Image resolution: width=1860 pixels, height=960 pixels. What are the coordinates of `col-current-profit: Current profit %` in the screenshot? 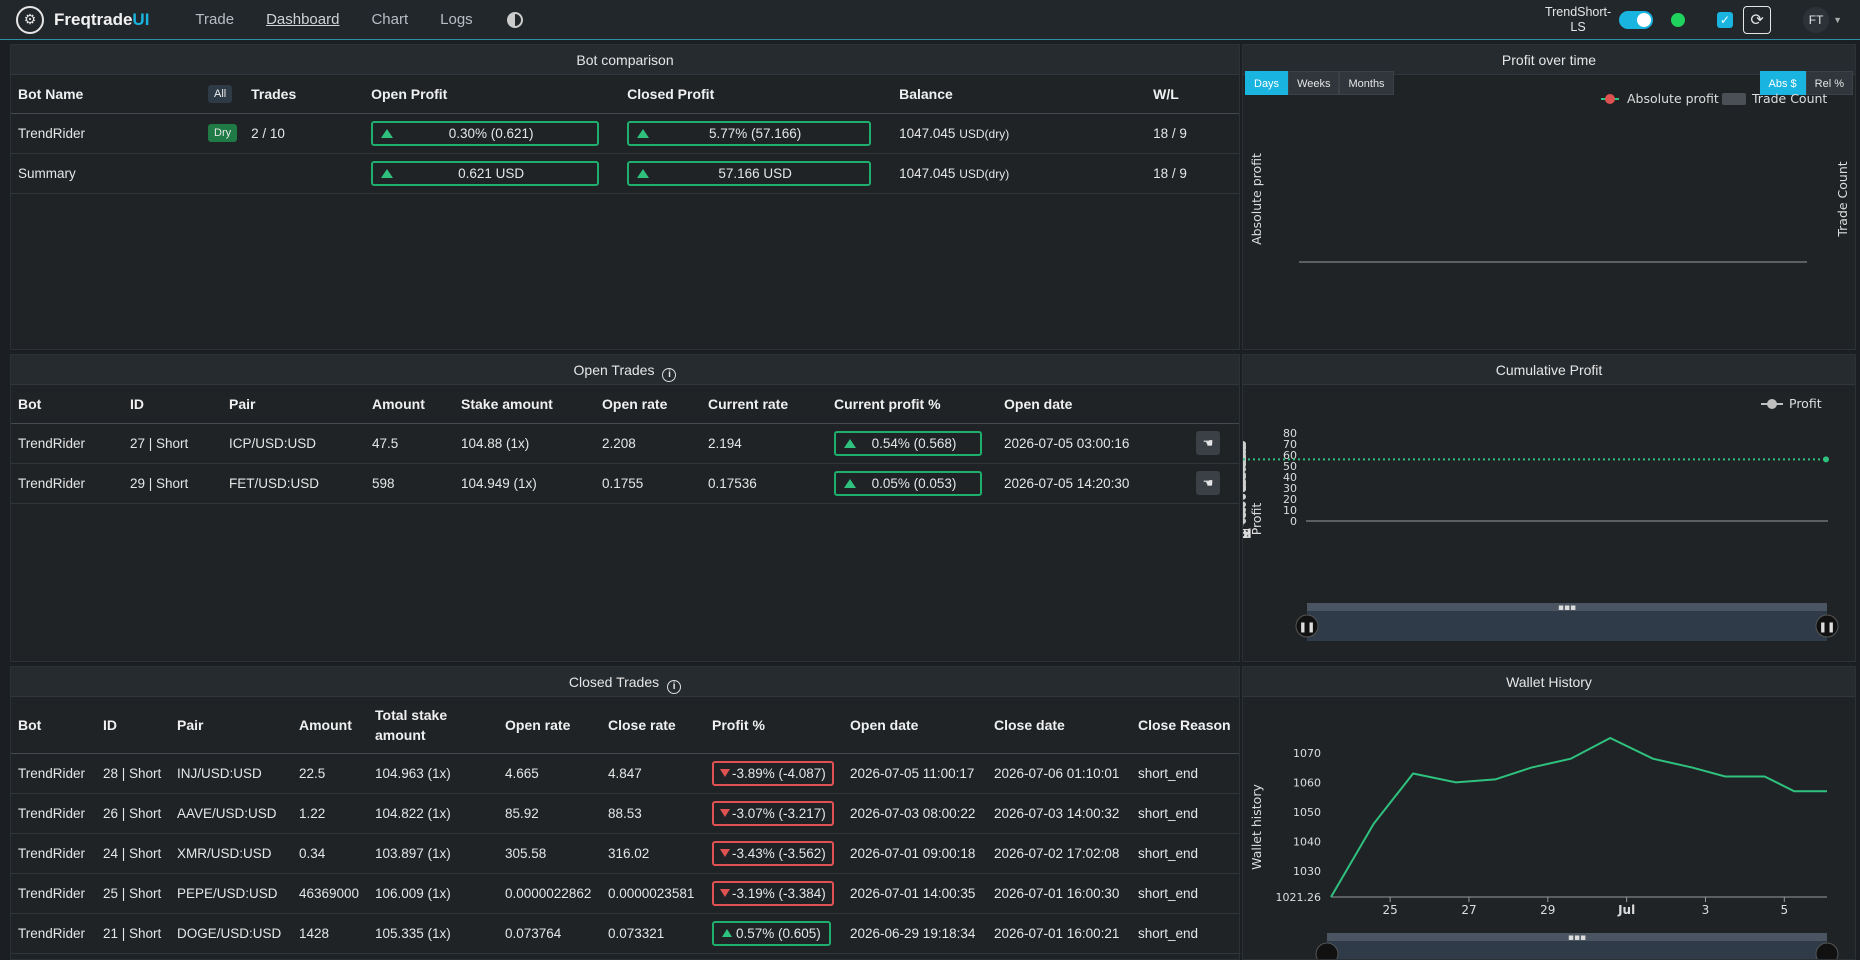 It's located at (912, 404).